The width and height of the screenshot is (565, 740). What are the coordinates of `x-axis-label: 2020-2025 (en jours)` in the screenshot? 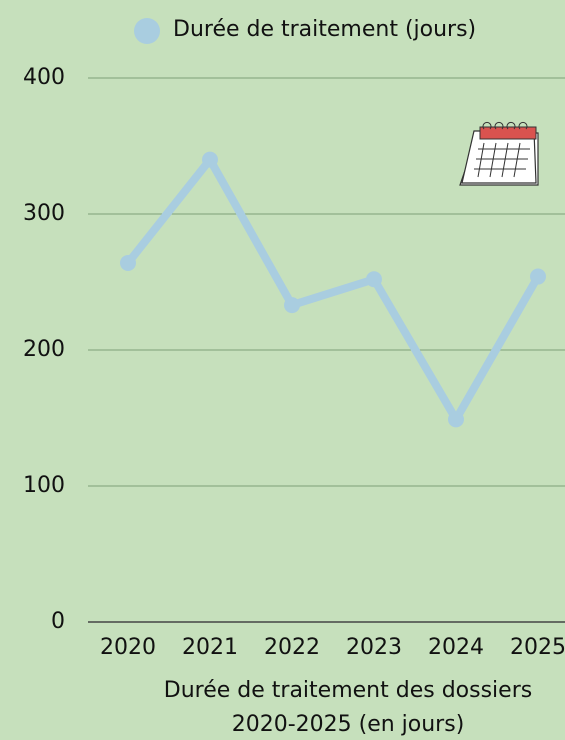 It's located at (348, 724).